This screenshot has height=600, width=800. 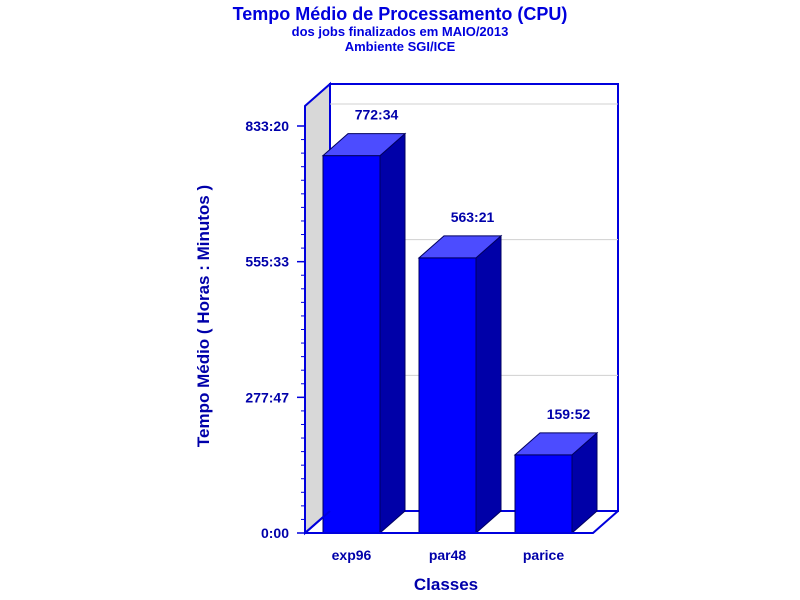 I want to click on y-tick-label: 277:47, so click(x=267, y=397).